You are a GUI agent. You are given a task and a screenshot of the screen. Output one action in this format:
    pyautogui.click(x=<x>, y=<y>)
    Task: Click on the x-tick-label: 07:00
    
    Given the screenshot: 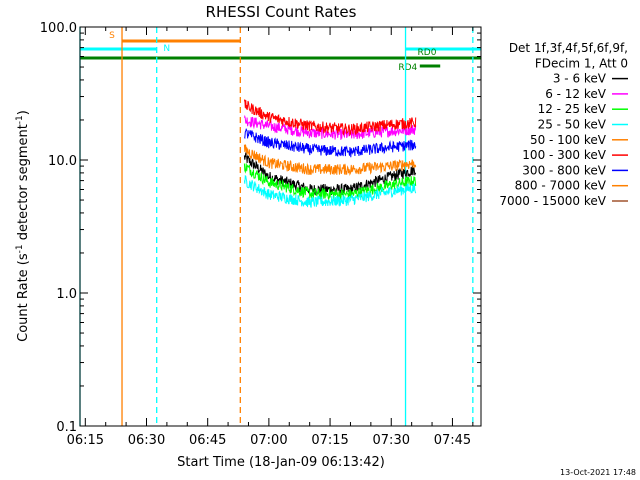 What is the action you would take?
    pyautogui.click(x=268, y=440)
    